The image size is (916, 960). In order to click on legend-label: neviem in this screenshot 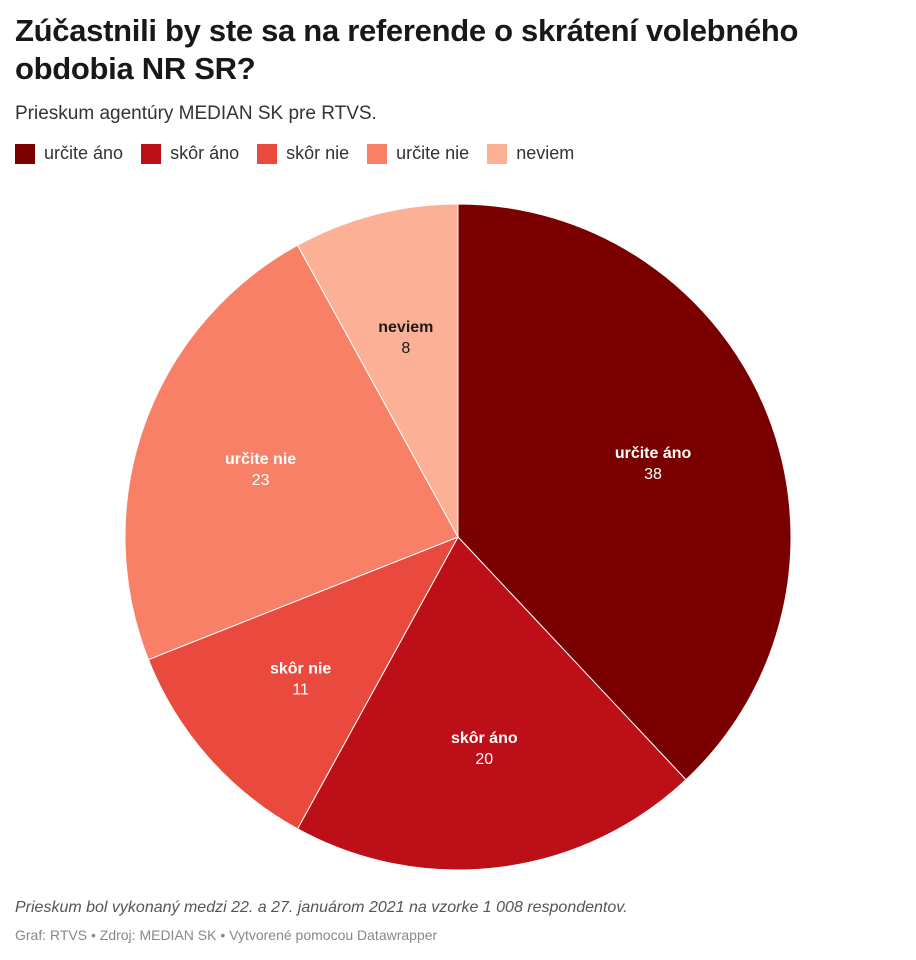, I will do `click(545, 153)`.